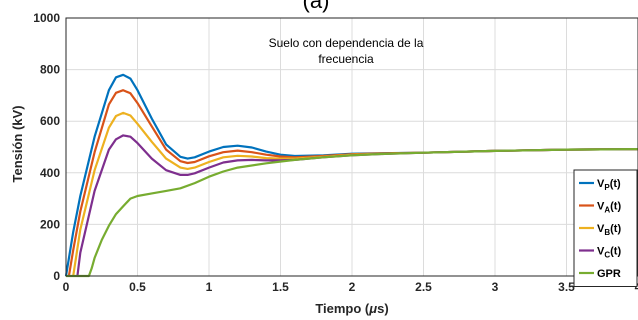  What do you see at coordinates (46, 147) in the screenshot?
I see `y-tick-labels: 0 200 400 600 800 1000` at bounding box center [46, 147].